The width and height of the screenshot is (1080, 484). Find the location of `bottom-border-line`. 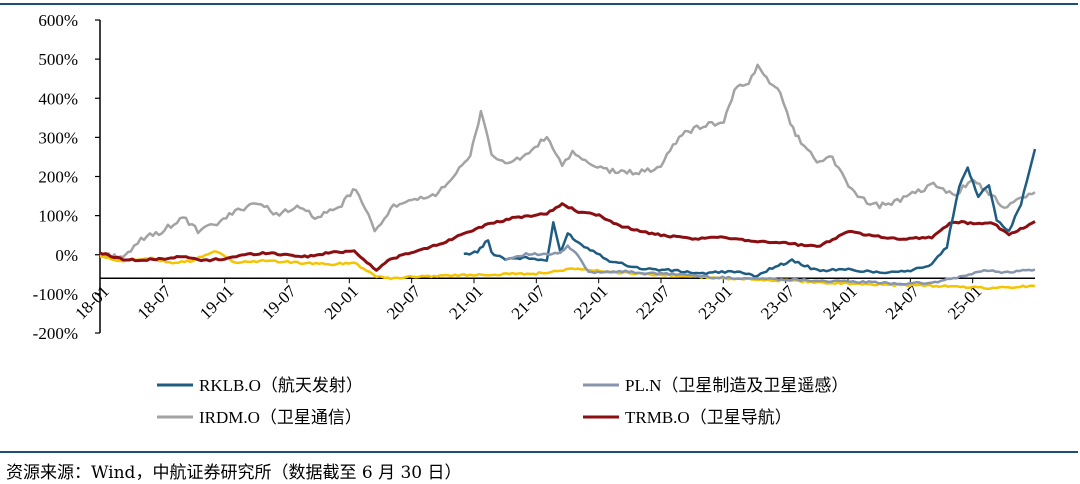

bottom-border-line is located at coordinates (539, 452).